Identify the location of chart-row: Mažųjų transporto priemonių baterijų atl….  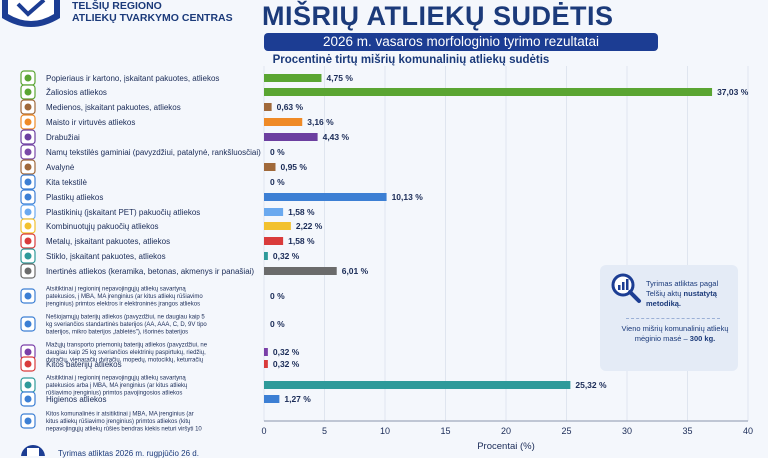
(160, 353).